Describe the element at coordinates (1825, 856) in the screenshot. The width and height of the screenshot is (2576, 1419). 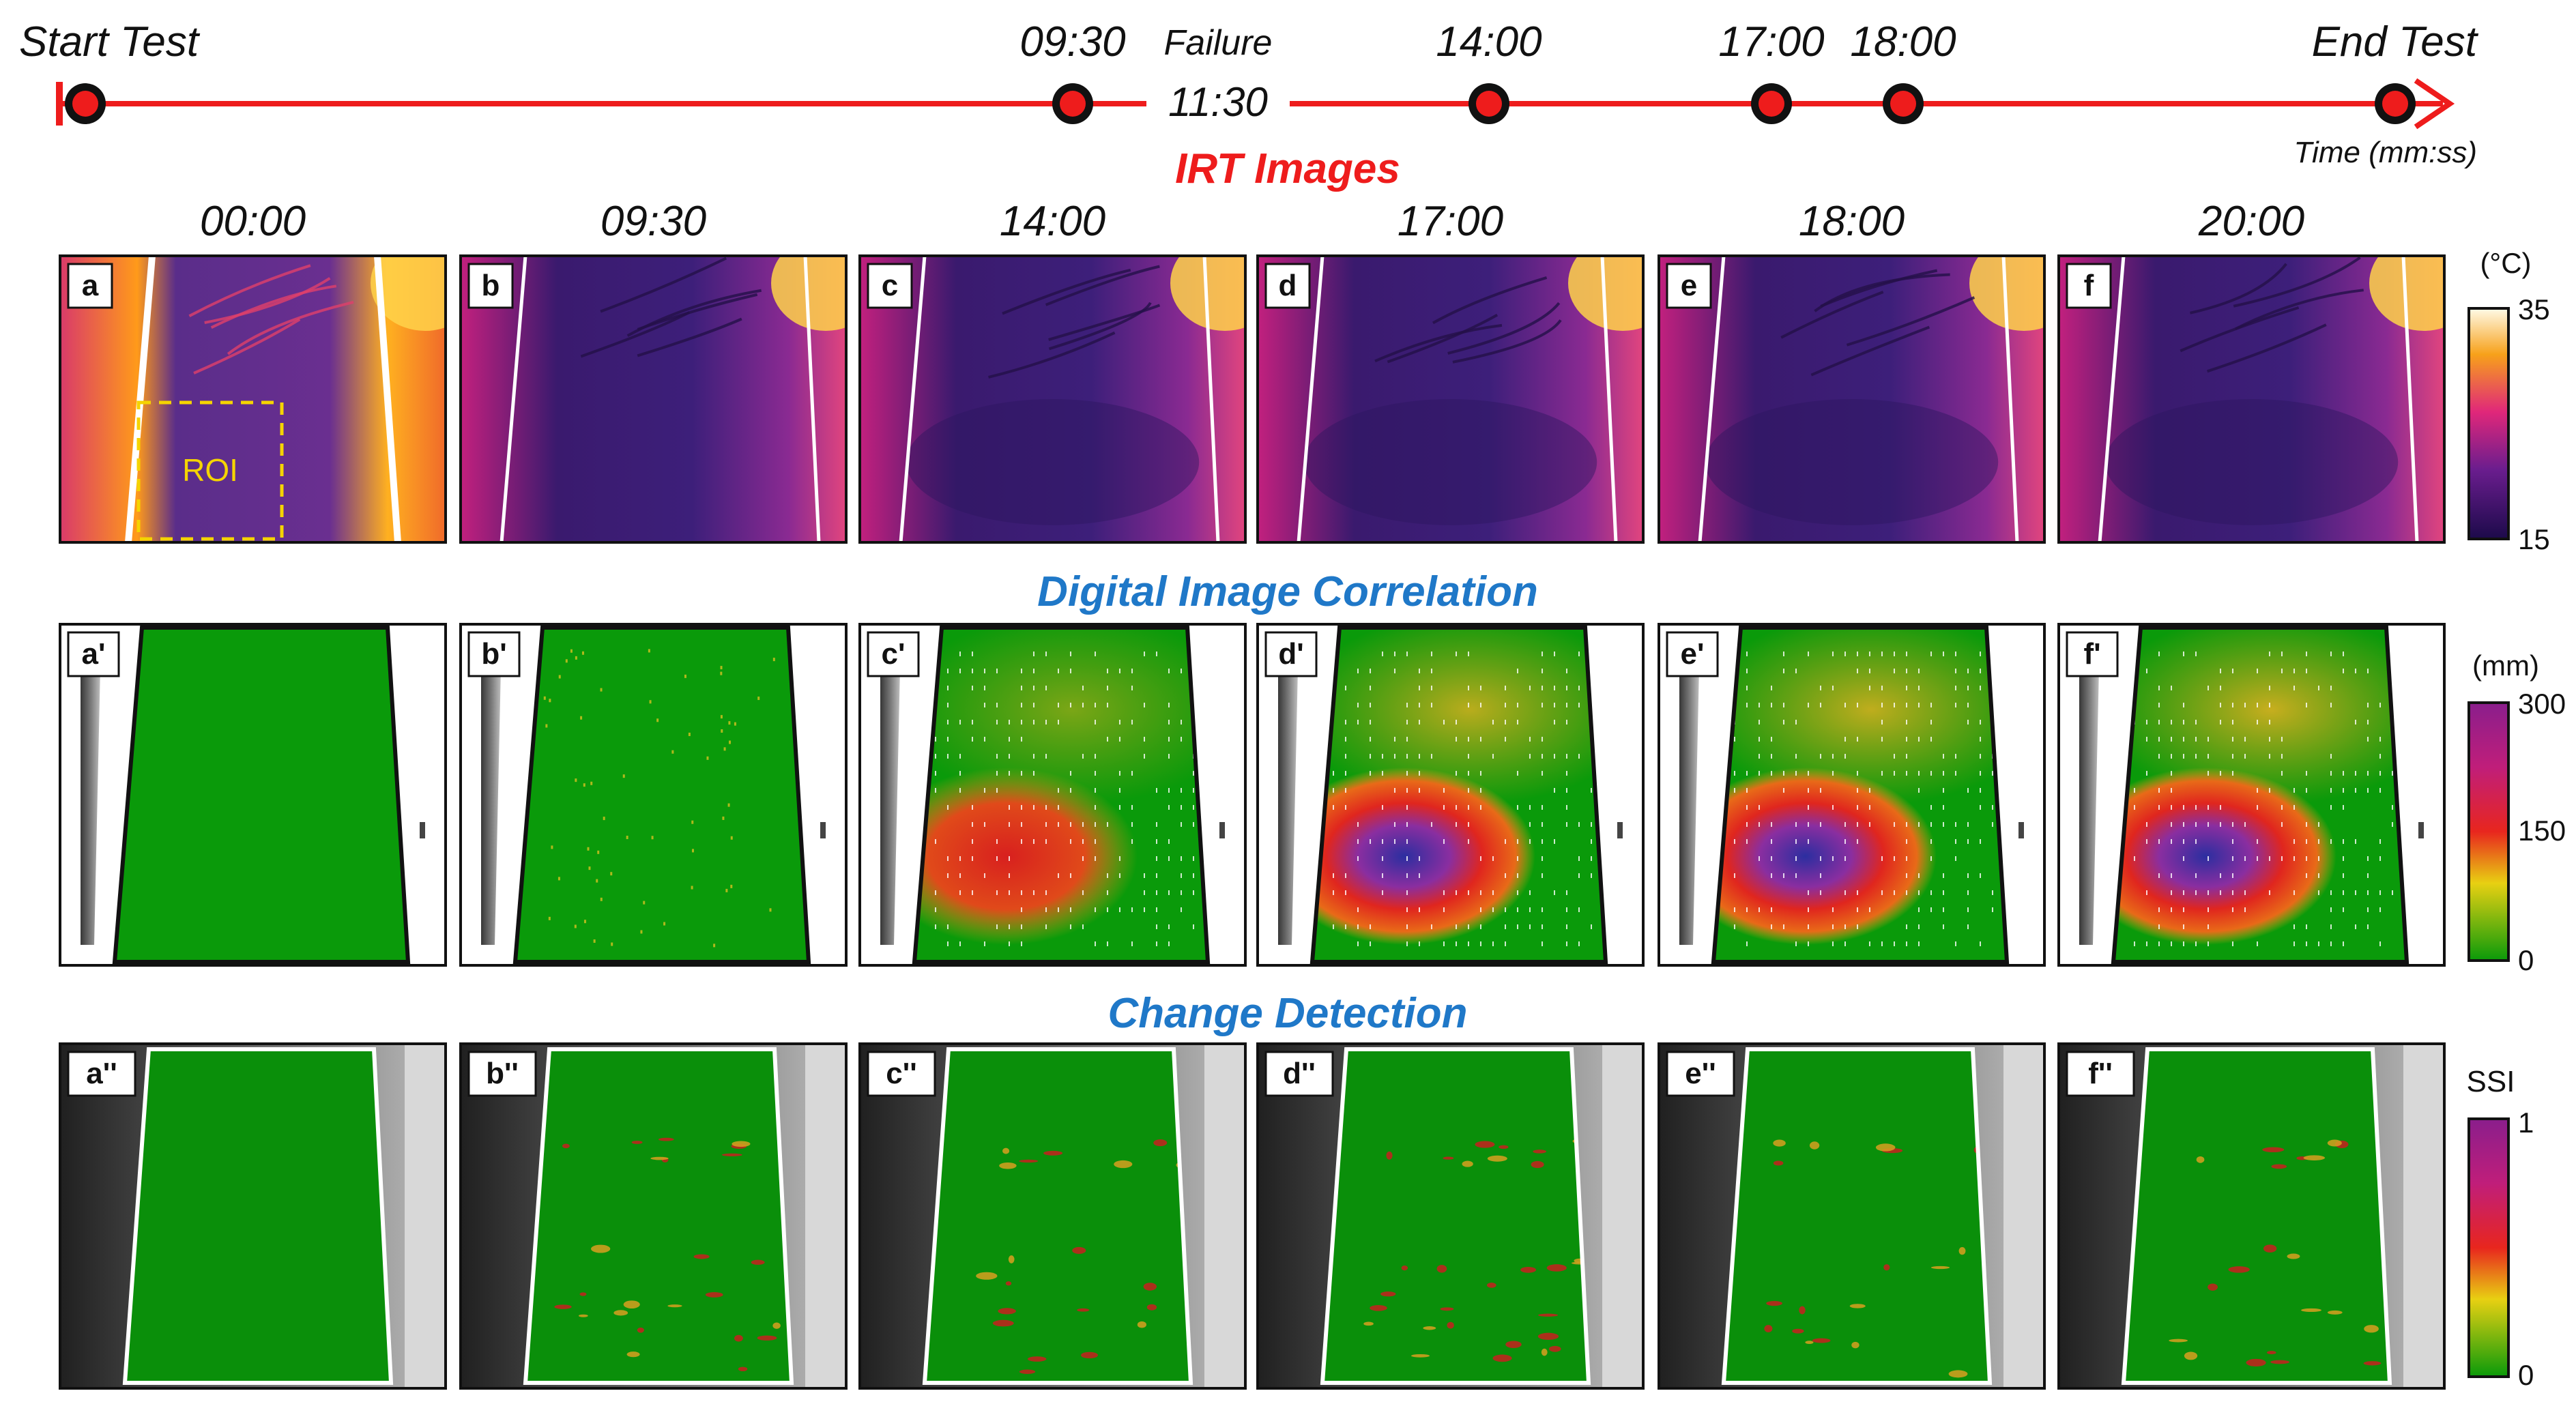
I see `displacement-blob` at that location.